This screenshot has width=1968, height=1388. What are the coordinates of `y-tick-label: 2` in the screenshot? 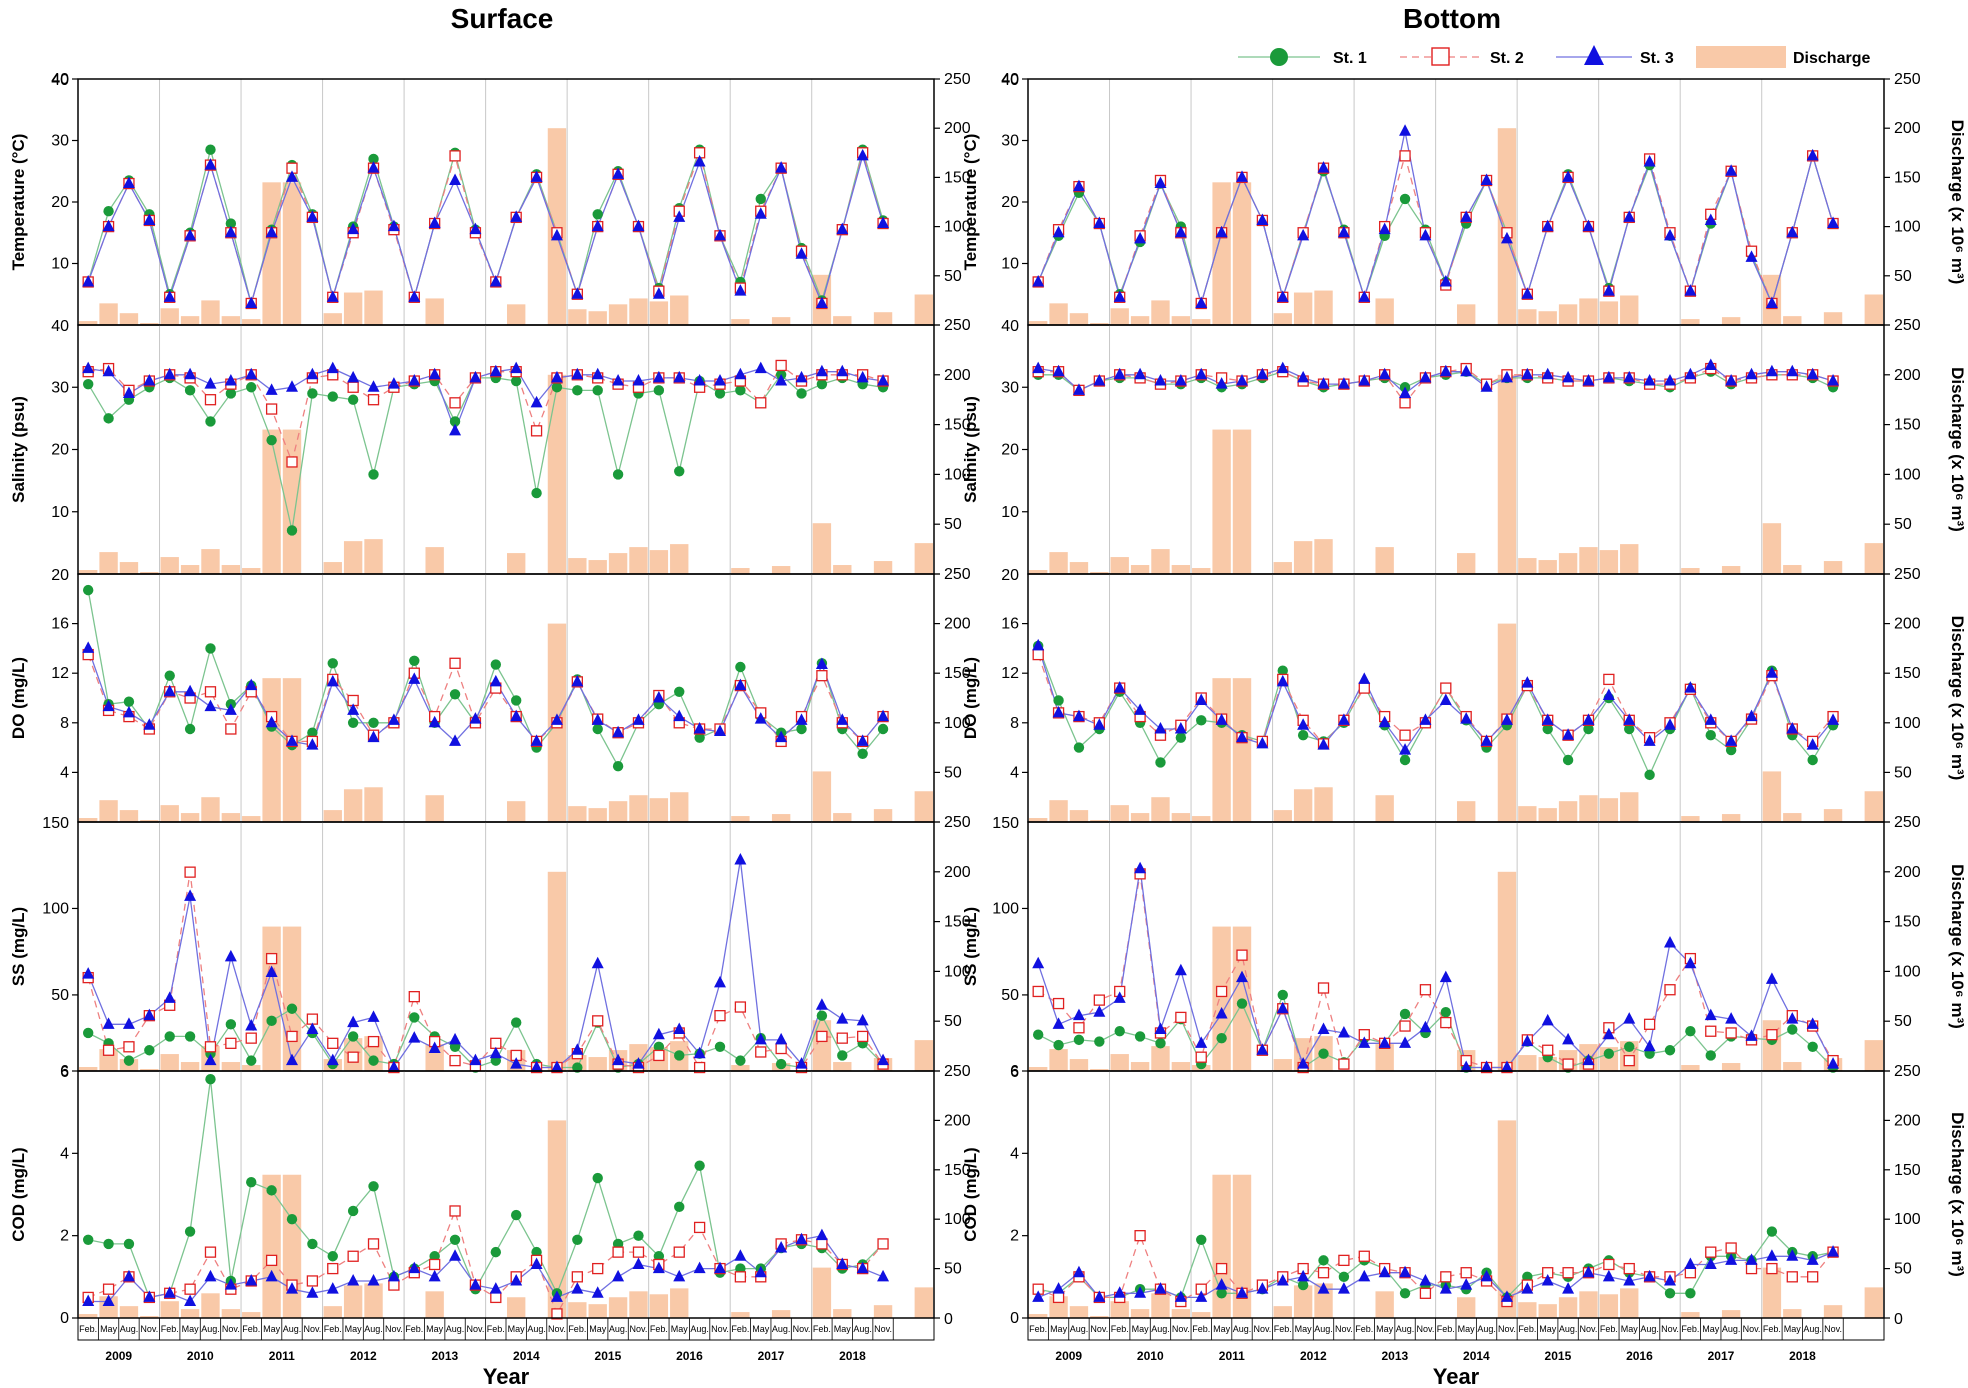 It's located at (64, 1236).